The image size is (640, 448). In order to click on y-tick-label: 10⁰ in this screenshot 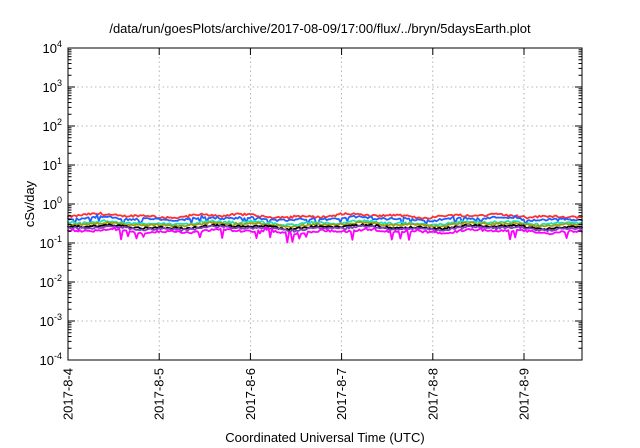, I will do `click(52, 203)`.